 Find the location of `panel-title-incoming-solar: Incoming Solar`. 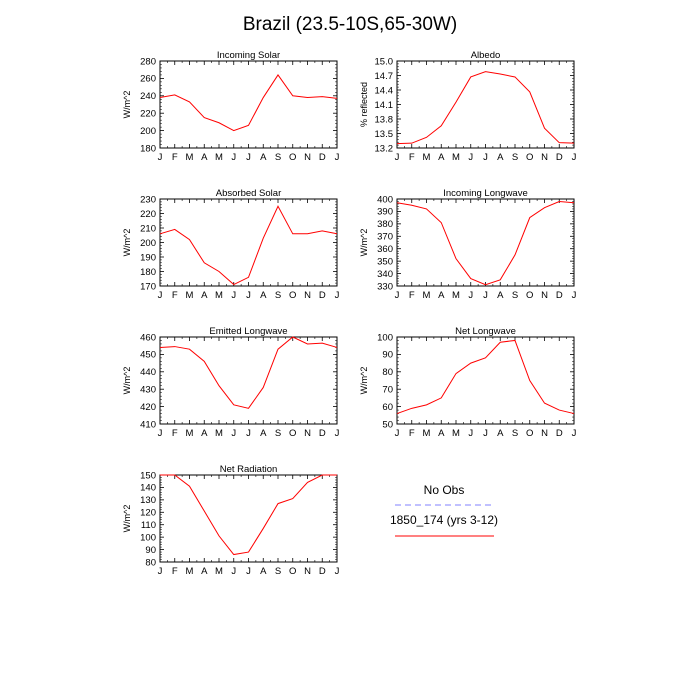

panel-title-incoming-solar: Incoming Solar is located at coordinates (248, 55).